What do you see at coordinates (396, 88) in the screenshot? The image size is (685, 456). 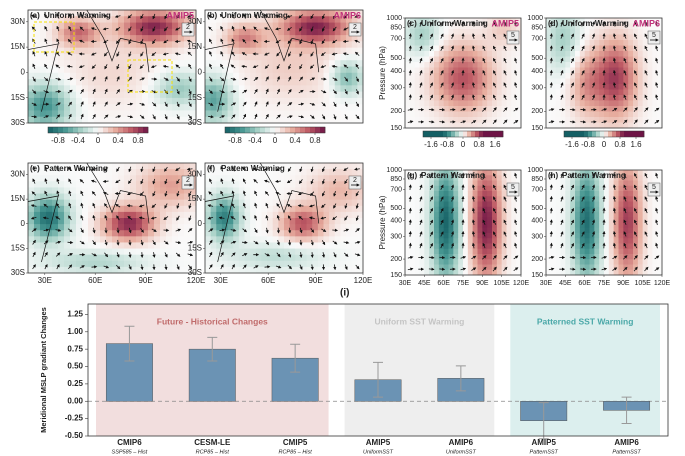 I see `y-tick-label: 300` at bounding box center [396, 88].